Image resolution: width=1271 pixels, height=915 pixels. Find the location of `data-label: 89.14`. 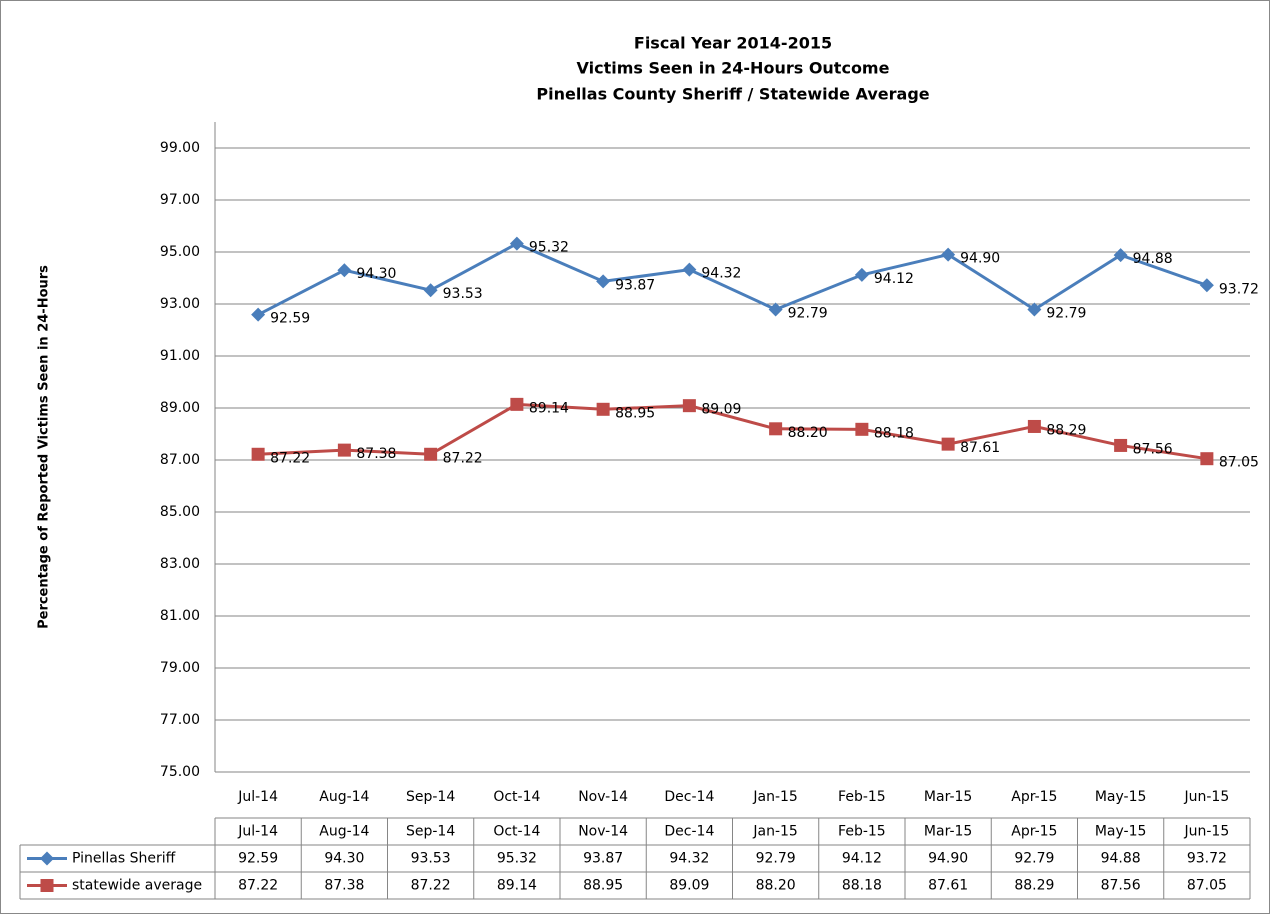

data-label: 89.14 is located at coordinates (549, 408).